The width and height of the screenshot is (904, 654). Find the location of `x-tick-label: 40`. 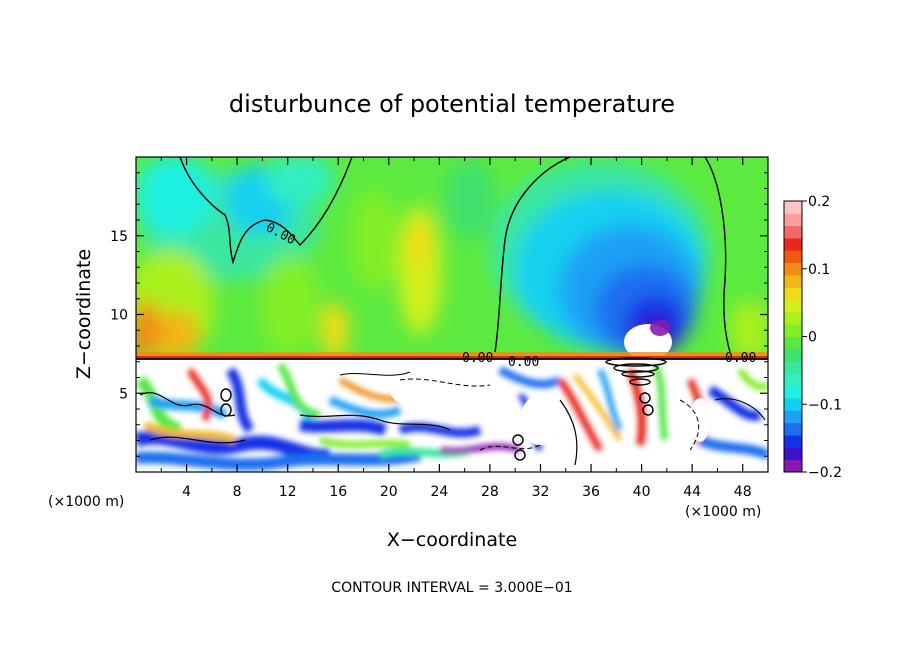

x-tick-label: 40 is located at coordinates (642, 492).